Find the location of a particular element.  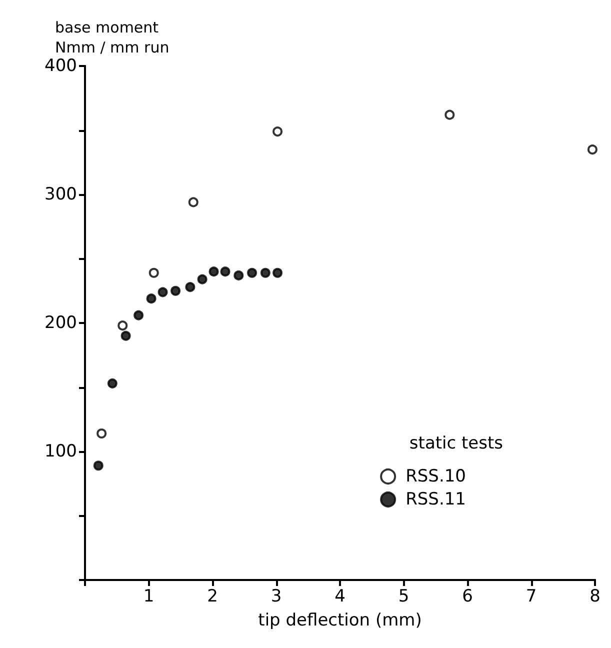

x-tick-label: 6 is located at coordinates (467, 596).